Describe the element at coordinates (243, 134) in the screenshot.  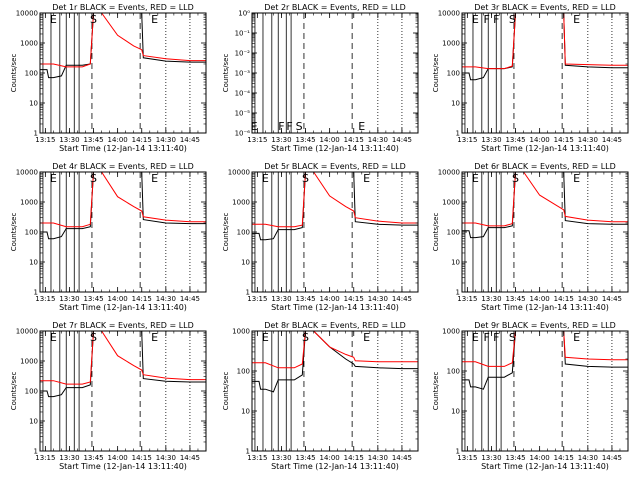
I see `y-tick-label: 10⁻⁶` at that location.